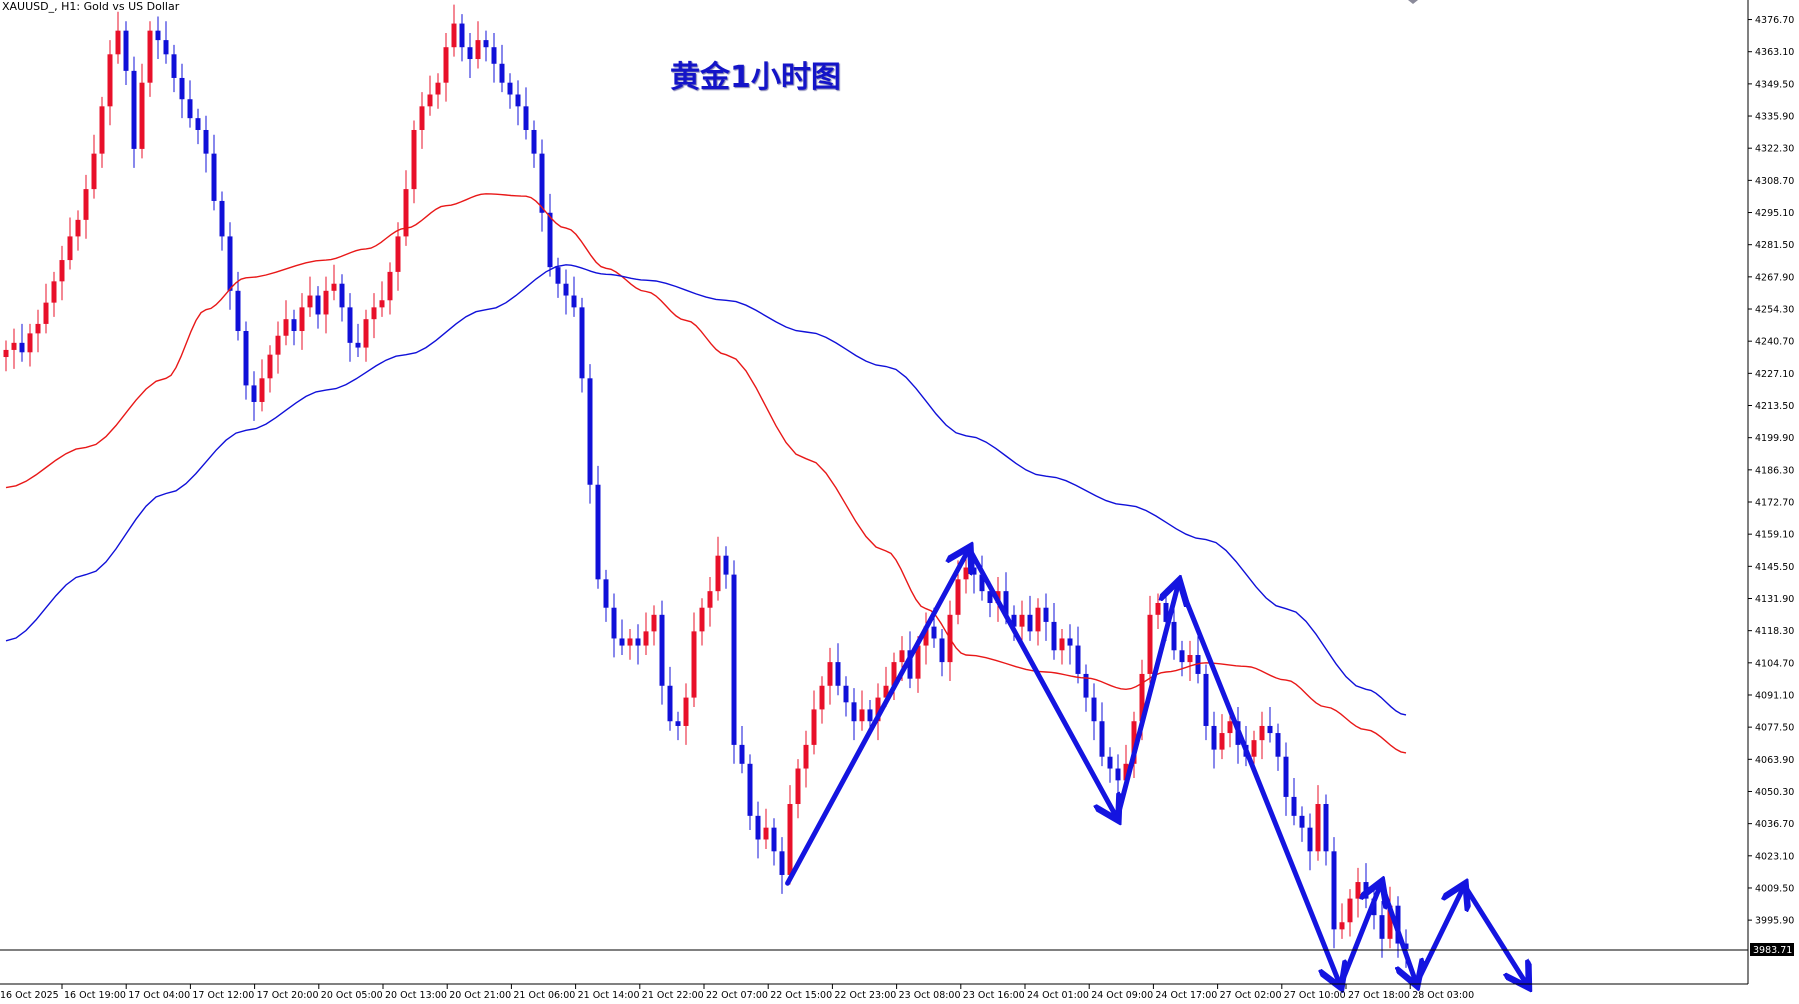  What do you see at coordinates (1774, 84) in the screenshot?
I see `price-tick-label: 4349.50` at bounding box center [1774, 84].